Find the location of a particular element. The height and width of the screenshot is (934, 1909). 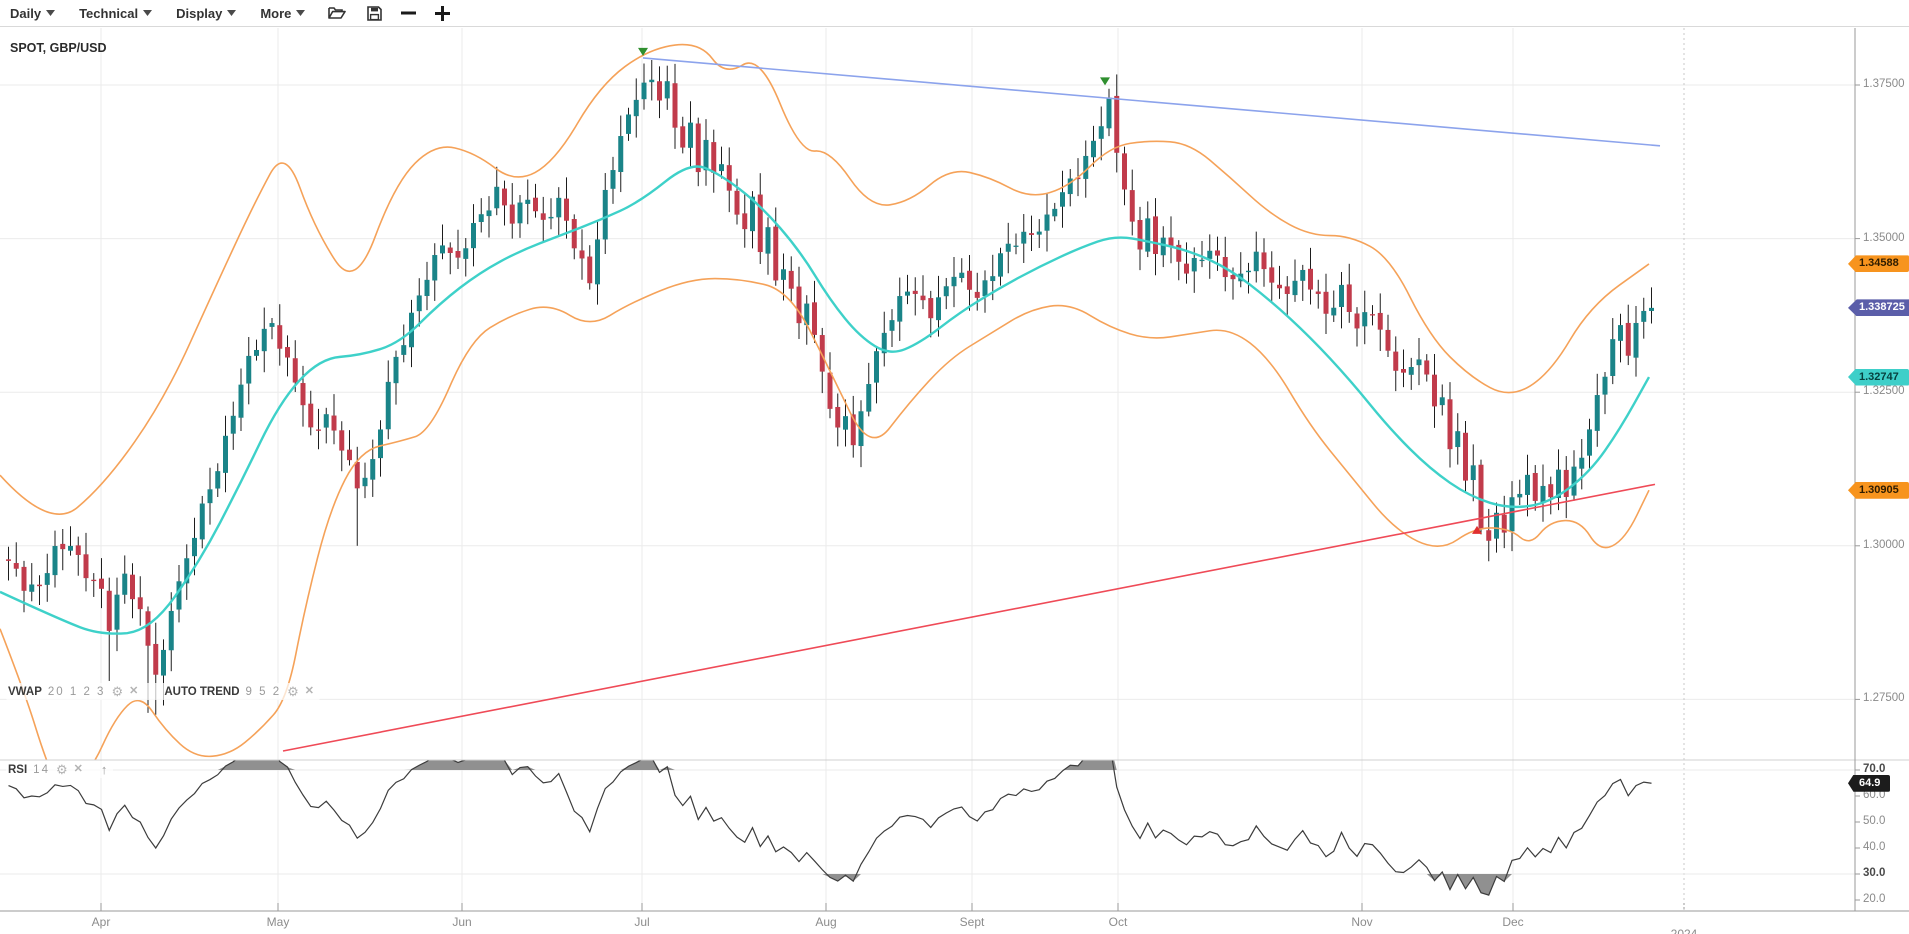

price-badge: 1.34588 is located at coordinates (1878, 264).